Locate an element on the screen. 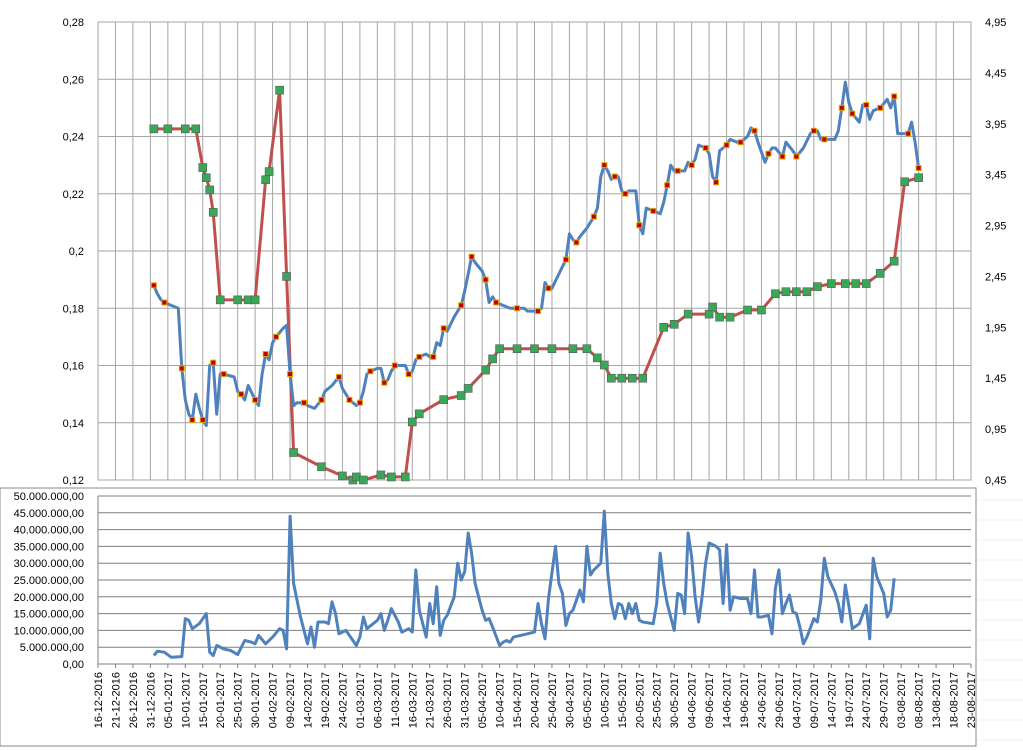 The image size is (1023, 751). bottom-x-tick-label: 25-05-2017 is located at coordinates (658, 700).